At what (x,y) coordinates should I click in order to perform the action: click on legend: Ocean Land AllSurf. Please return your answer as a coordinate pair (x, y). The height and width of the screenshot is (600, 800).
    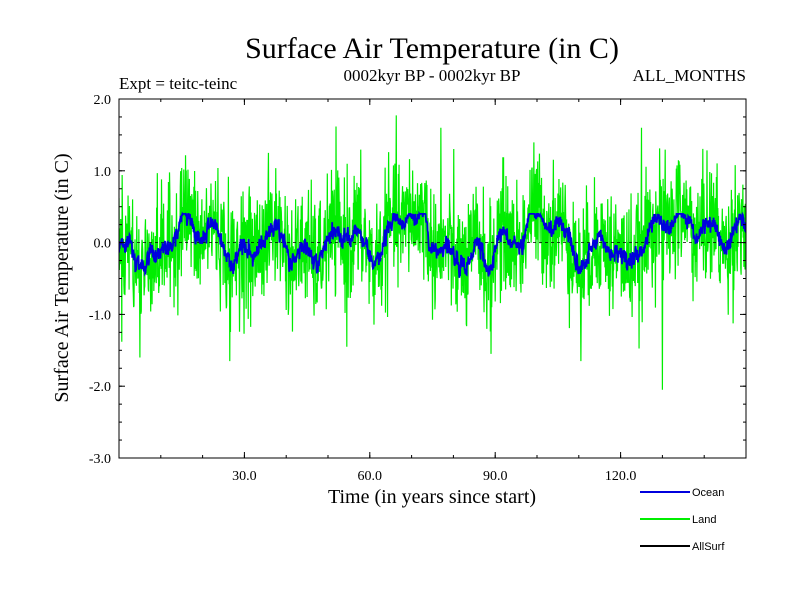
    Looking at the image, I should click on (682, 520).